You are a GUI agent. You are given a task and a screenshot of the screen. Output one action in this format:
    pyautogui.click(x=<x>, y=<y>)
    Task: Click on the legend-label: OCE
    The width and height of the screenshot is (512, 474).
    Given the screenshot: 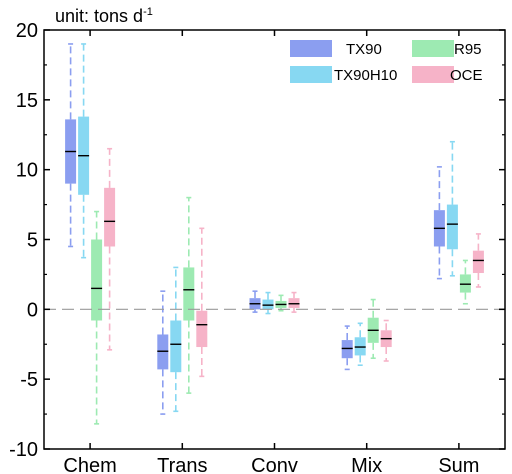 What is the action you would take?
    pyautogui.click(x=466, y=75)
    